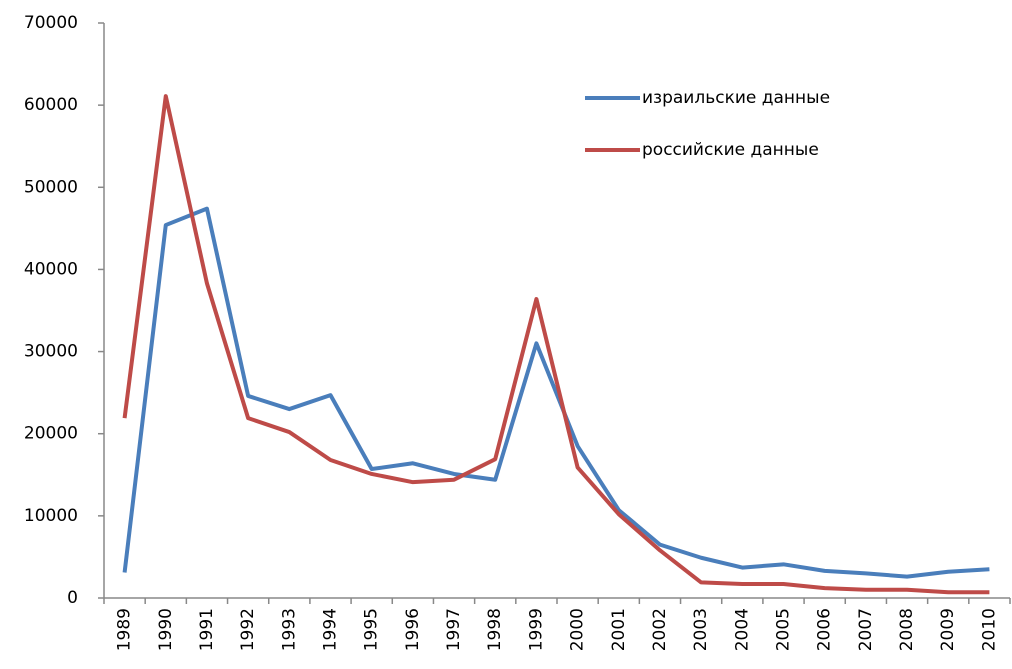 This screenshot has height=669, width=1012. I want to click on x-tick-label: 1990, so click(166, 629).